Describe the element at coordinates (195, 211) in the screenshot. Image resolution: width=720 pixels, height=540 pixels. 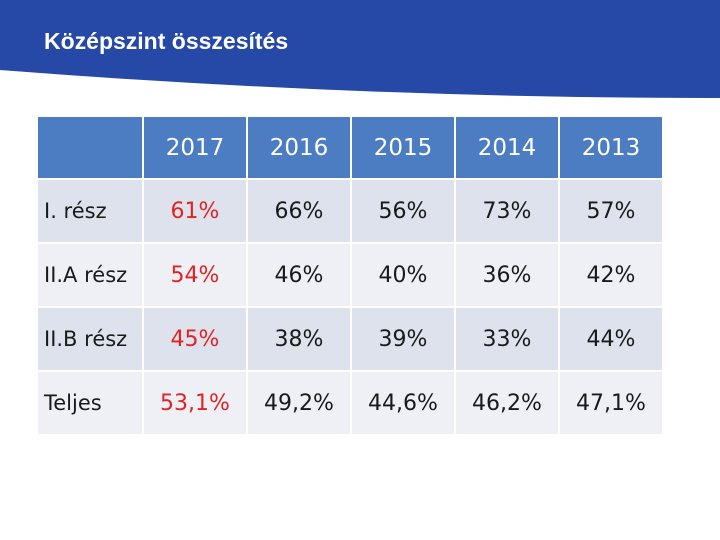
I see `table-cell: 61%` at that location.